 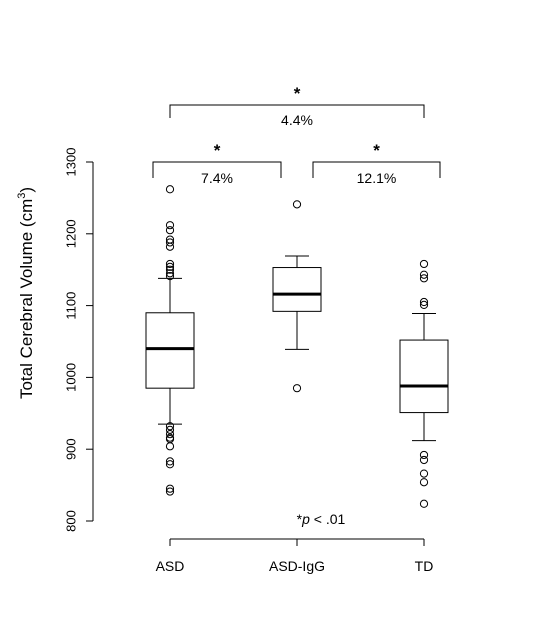 What do you see at coordinates (300, 519) in the screenshot?
I see `footnote-star: *` at bounding box center [300, 519].